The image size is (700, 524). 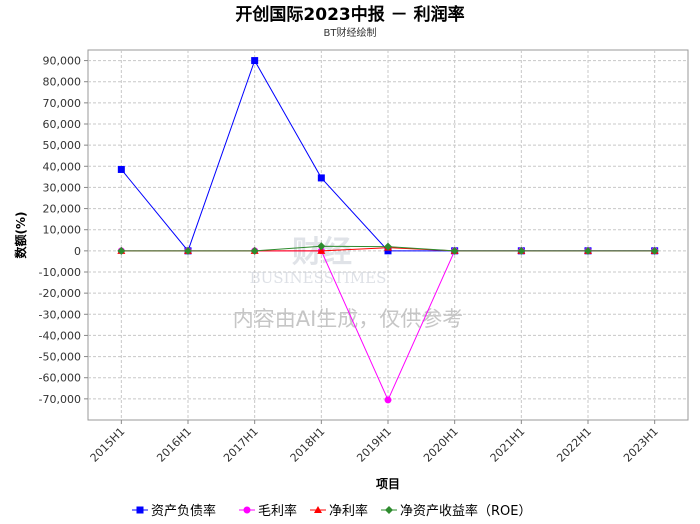 I want to click on legend-label: 净资产收益率（ROE）, so click(x=465, y=511).